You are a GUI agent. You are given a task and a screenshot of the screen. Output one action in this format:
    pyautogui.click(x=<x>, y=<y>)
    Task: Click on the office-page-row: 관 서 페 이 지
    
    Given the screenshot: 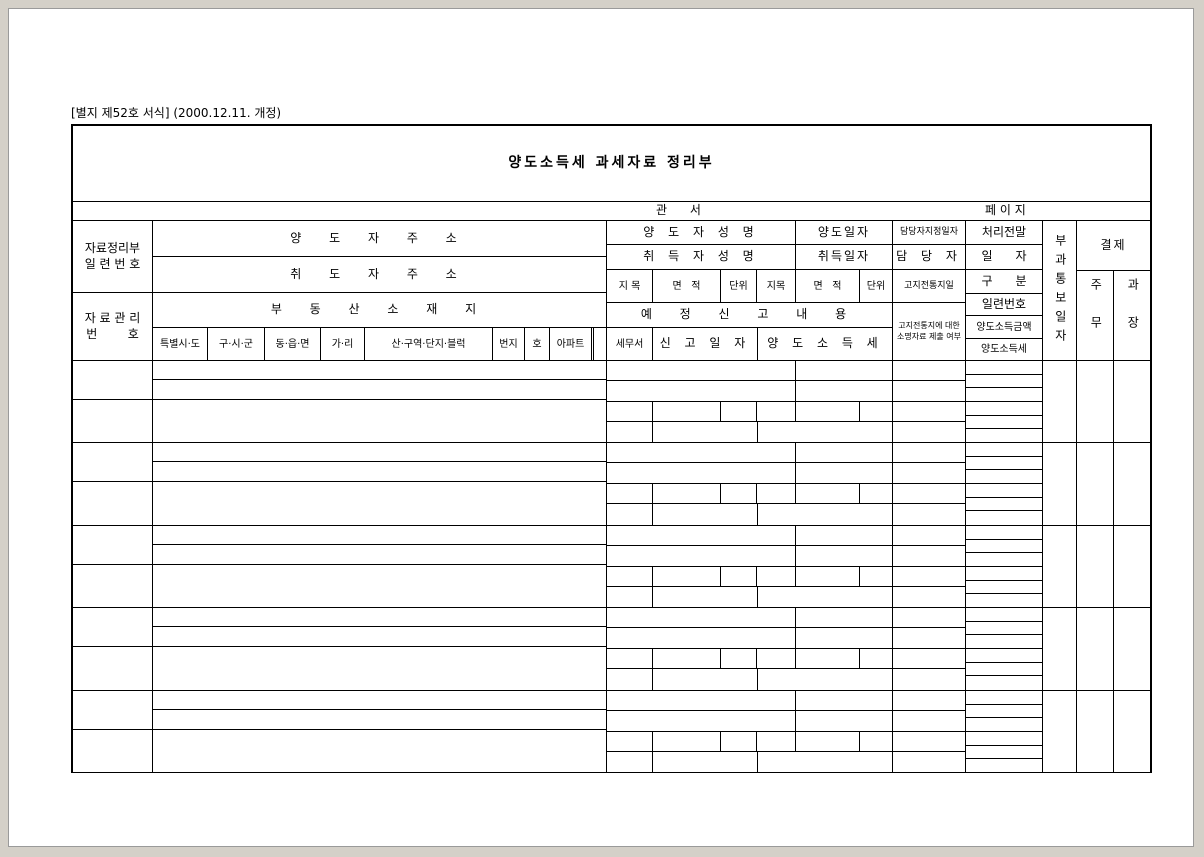 What is the action you would take?
    pyautogui.click(x=611, y=211)
    